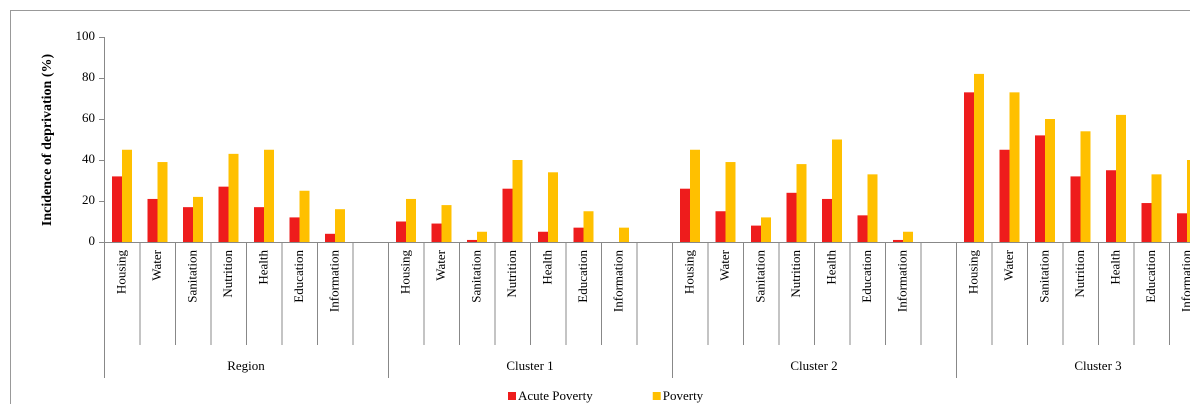  Describe the element at coordinates (529, 365) in the screenshot. I see `group-label: Cluster 1` at that location.